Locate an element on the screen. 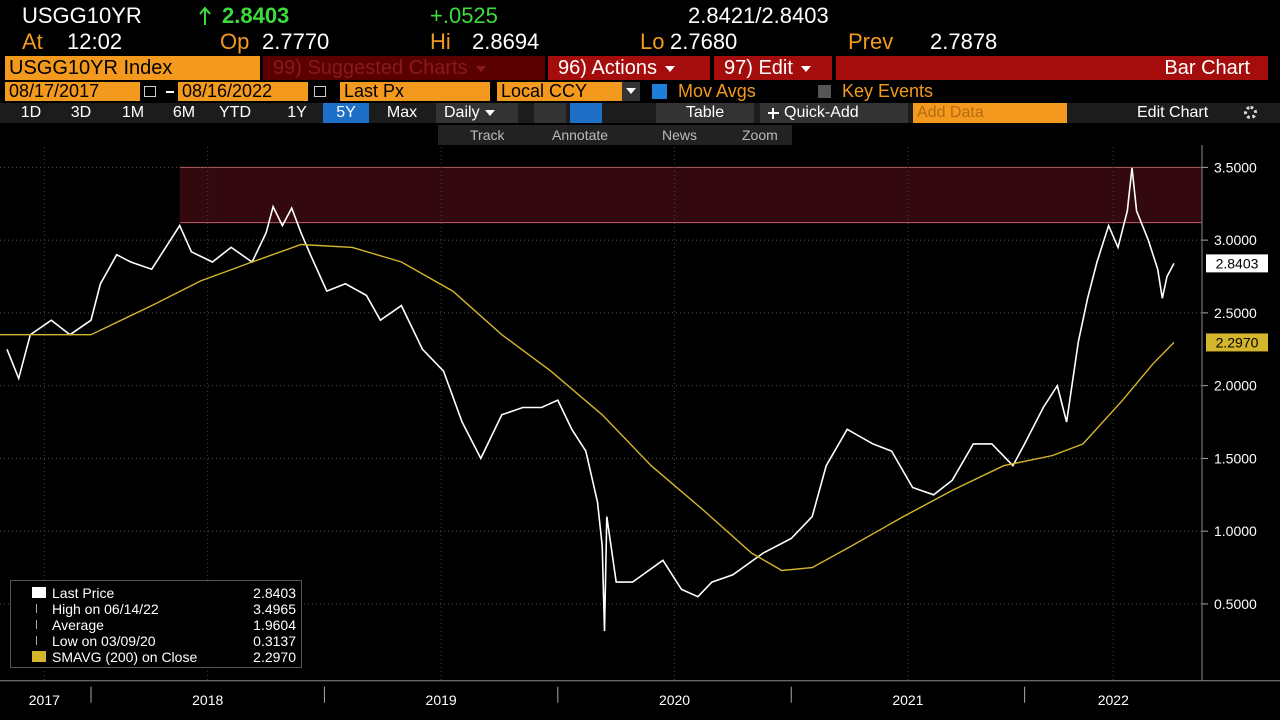 The width and height of the screenshot is (1280, 720). time-label: At is located at coordinates (32, 41).